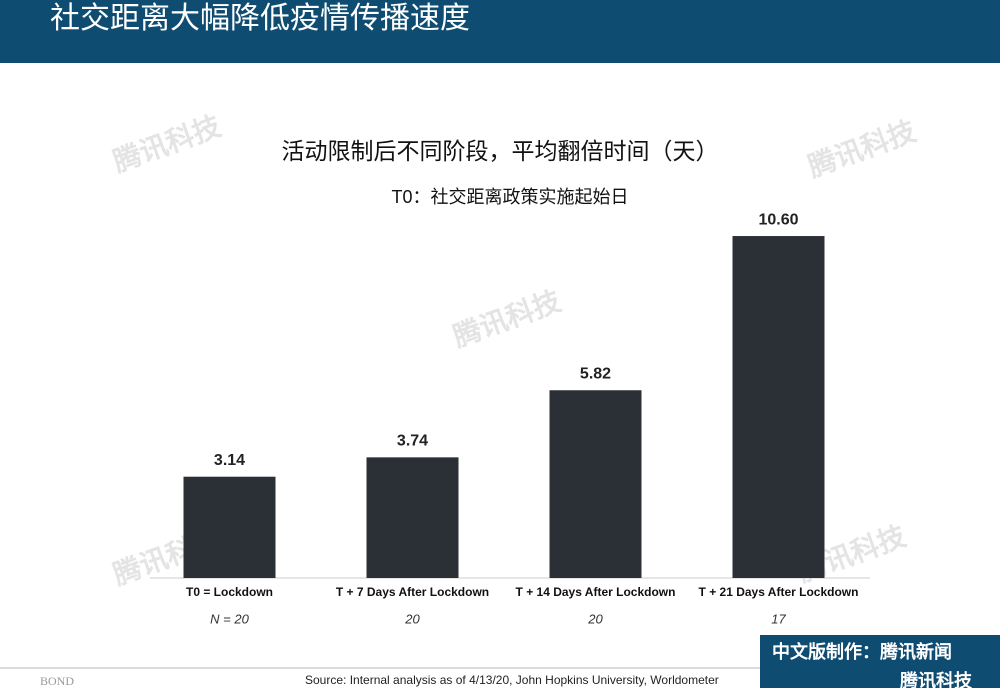  What do you see at coordinates (229, 618) in the screenshot?
I see `category-note: N = 20` at bounding box center [229, 618].